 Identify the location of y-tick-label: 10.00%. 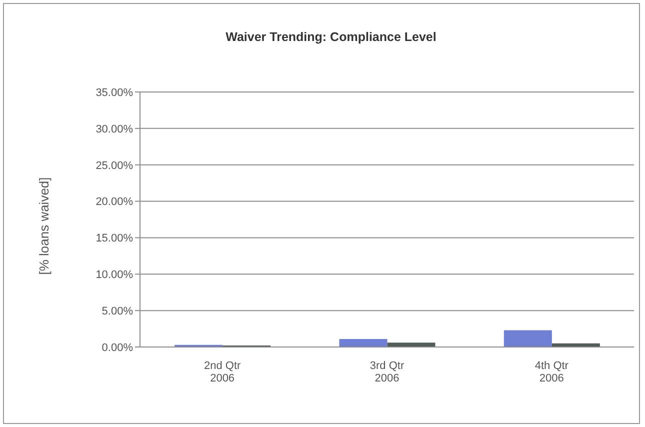
(115, 275).